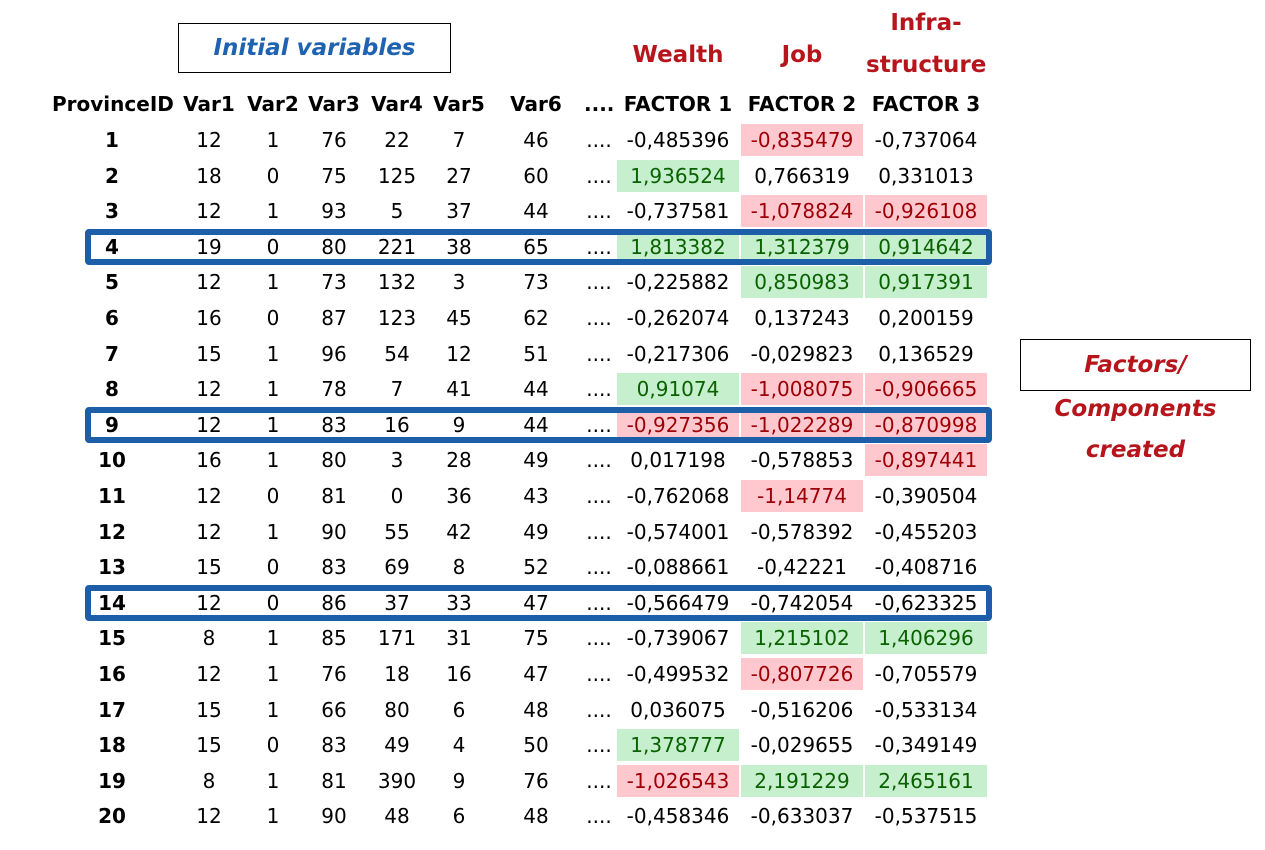 The image size is (1265, 850). Describe the element at coordinates (459, 246) in the screenshot. I see `table-cell: 38` at that location.